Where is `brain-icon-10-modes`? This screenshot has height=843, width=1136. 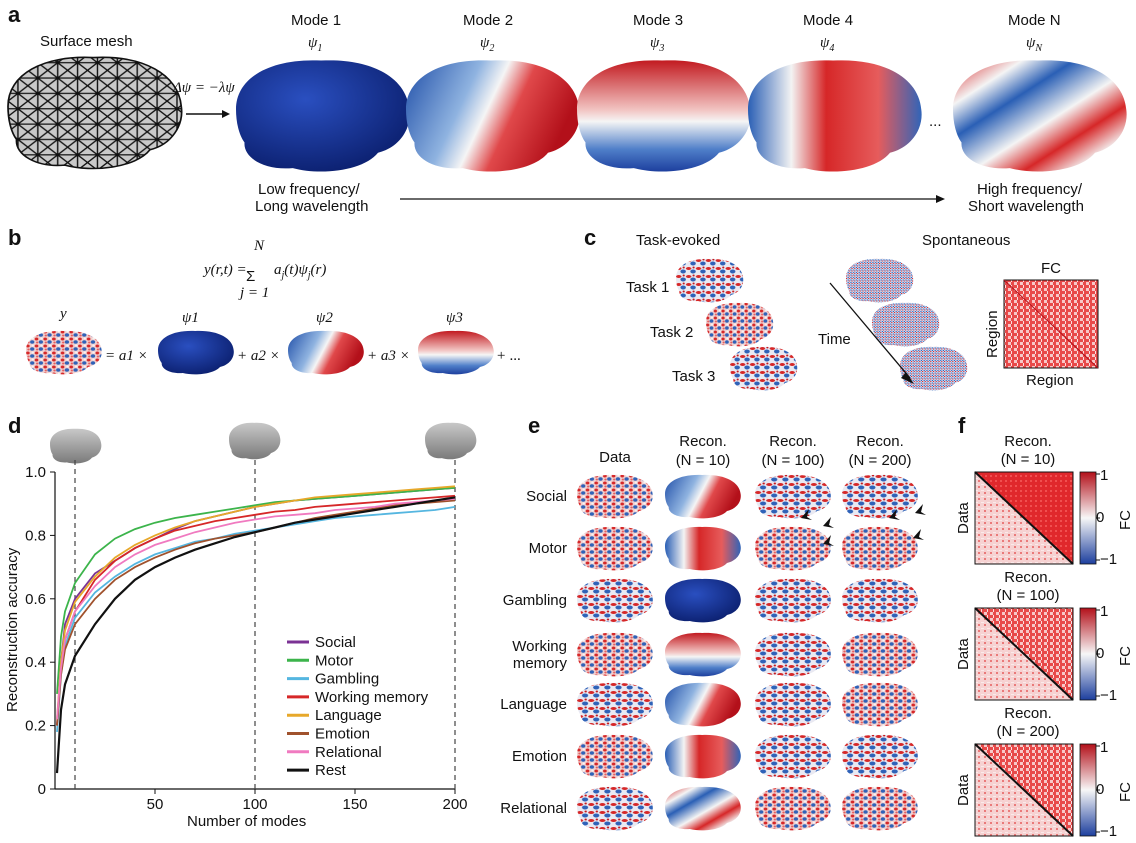
brain-icon-10-modes is located at coordinates (76, 446).